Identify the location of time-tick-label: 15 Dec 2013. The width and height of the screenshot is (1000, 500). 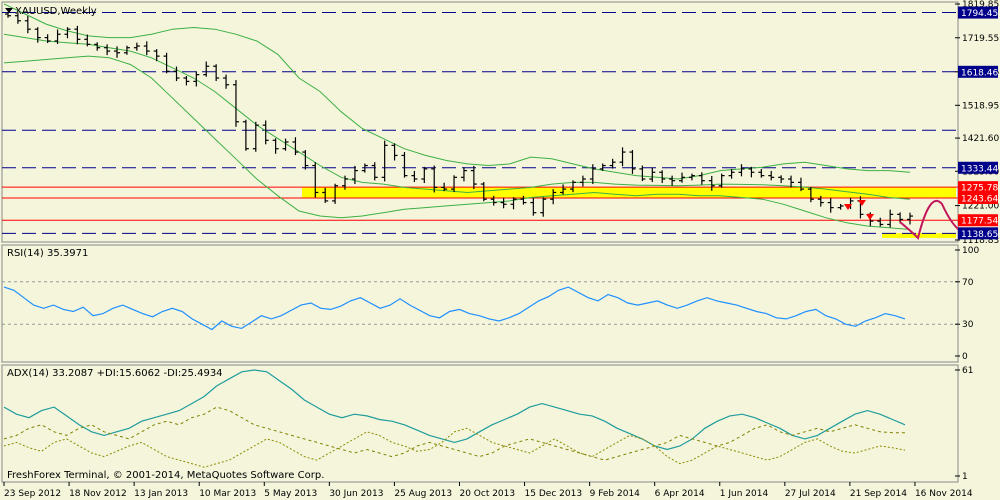
(554, 494).